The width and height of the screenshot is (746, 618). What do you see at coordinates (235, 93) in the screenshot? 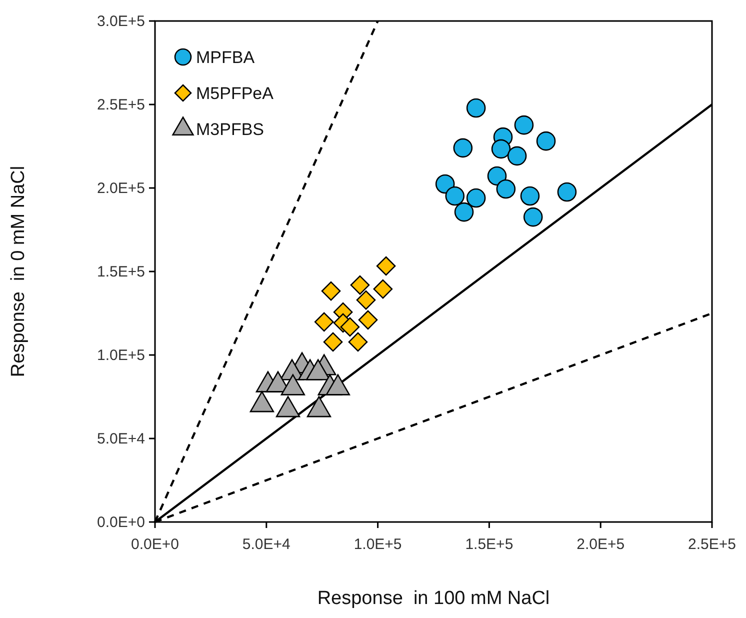
I see `legend-label: M5PFPeA` at bounding box center [235, 93].